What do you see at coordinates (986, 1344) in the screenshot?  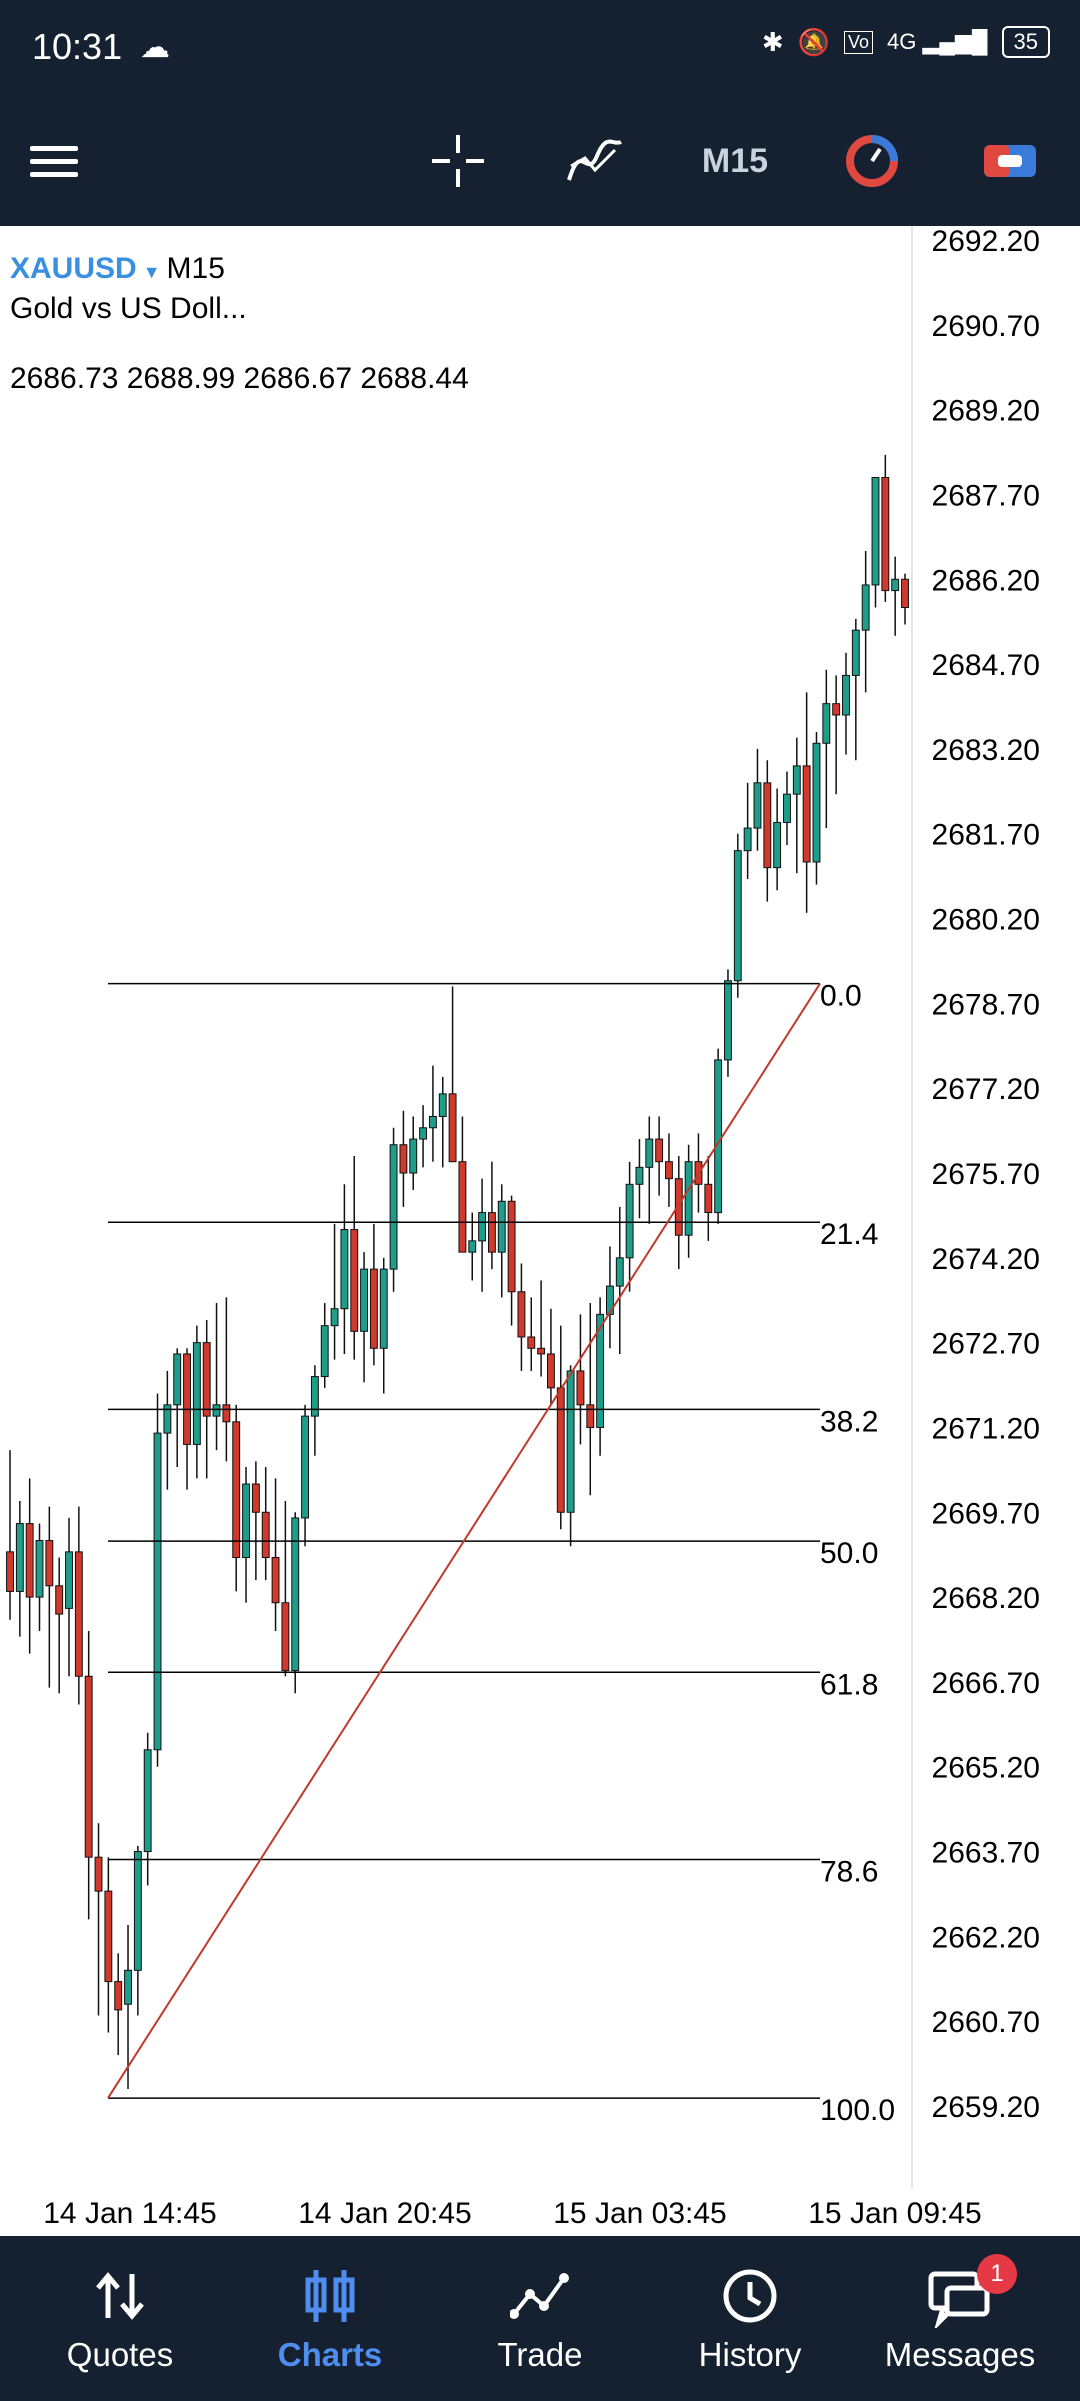 I see `price-tick-label: 2672.70` at bounding box center [986, 1344].